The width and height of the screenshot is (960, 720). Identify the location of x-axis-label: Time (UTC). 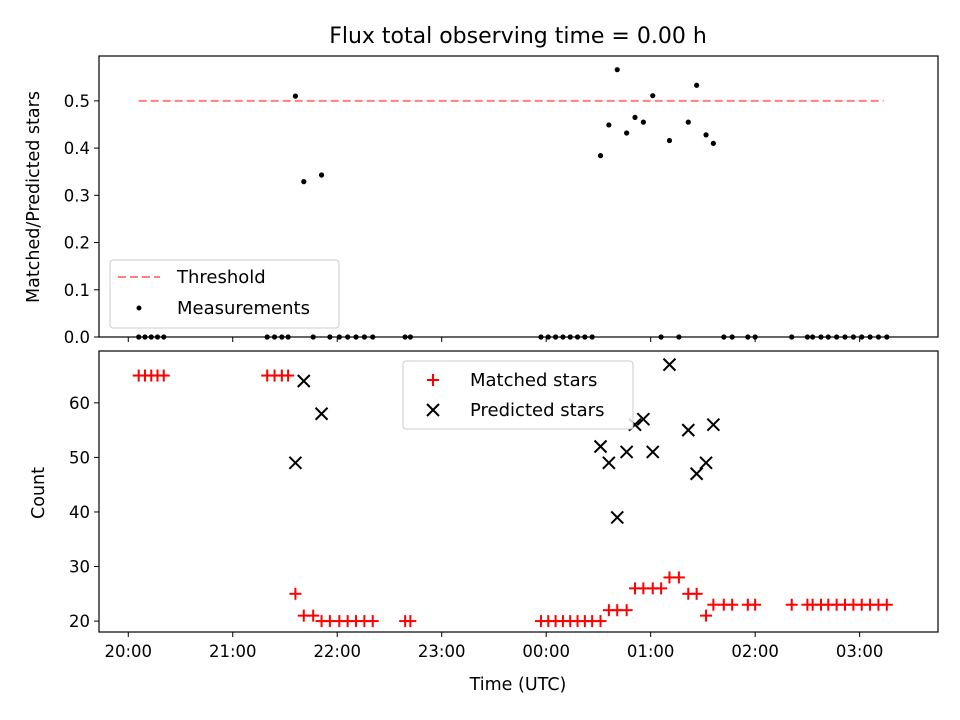
(518, 685).